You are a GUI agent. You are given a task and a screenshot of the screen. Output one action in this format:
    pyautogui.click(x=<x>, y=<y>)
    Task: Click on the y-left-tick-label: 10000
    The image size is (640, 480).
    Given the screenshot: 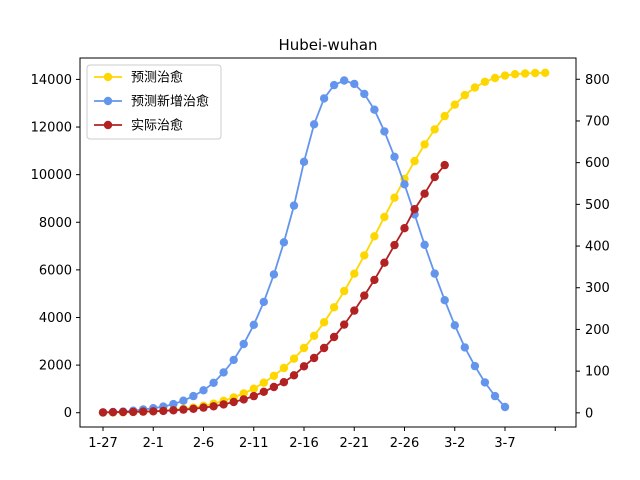 What is the action you would take?
    pyautogui.click(x=51, y=175)
    